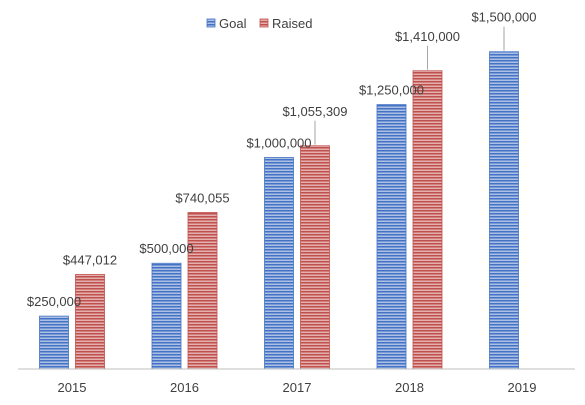 The image size is (585, 405). I want to click on bar-goal-2018, so click(391, 237).